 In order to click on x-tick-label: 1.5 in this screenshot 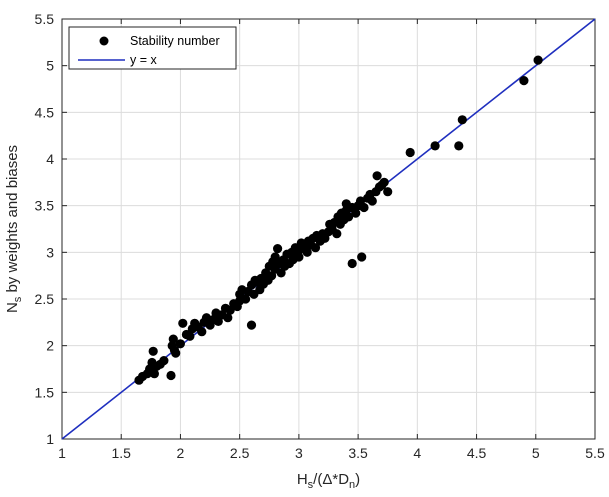, I will do `click(121, 453)`.